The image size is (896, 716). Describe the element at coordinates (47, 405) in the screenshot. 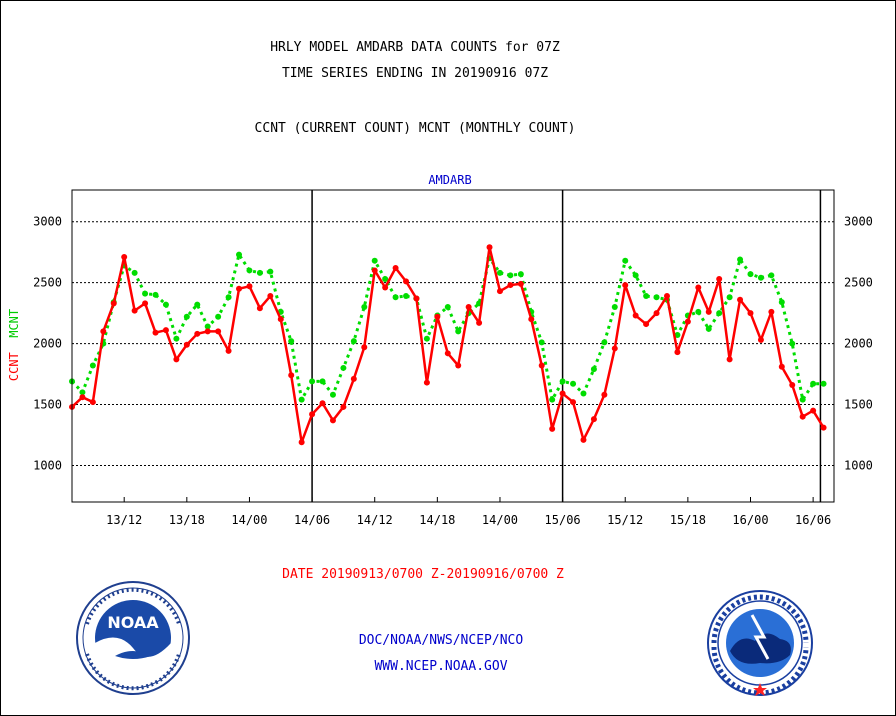

I see `y-tick-label-left: 1500` at that location.